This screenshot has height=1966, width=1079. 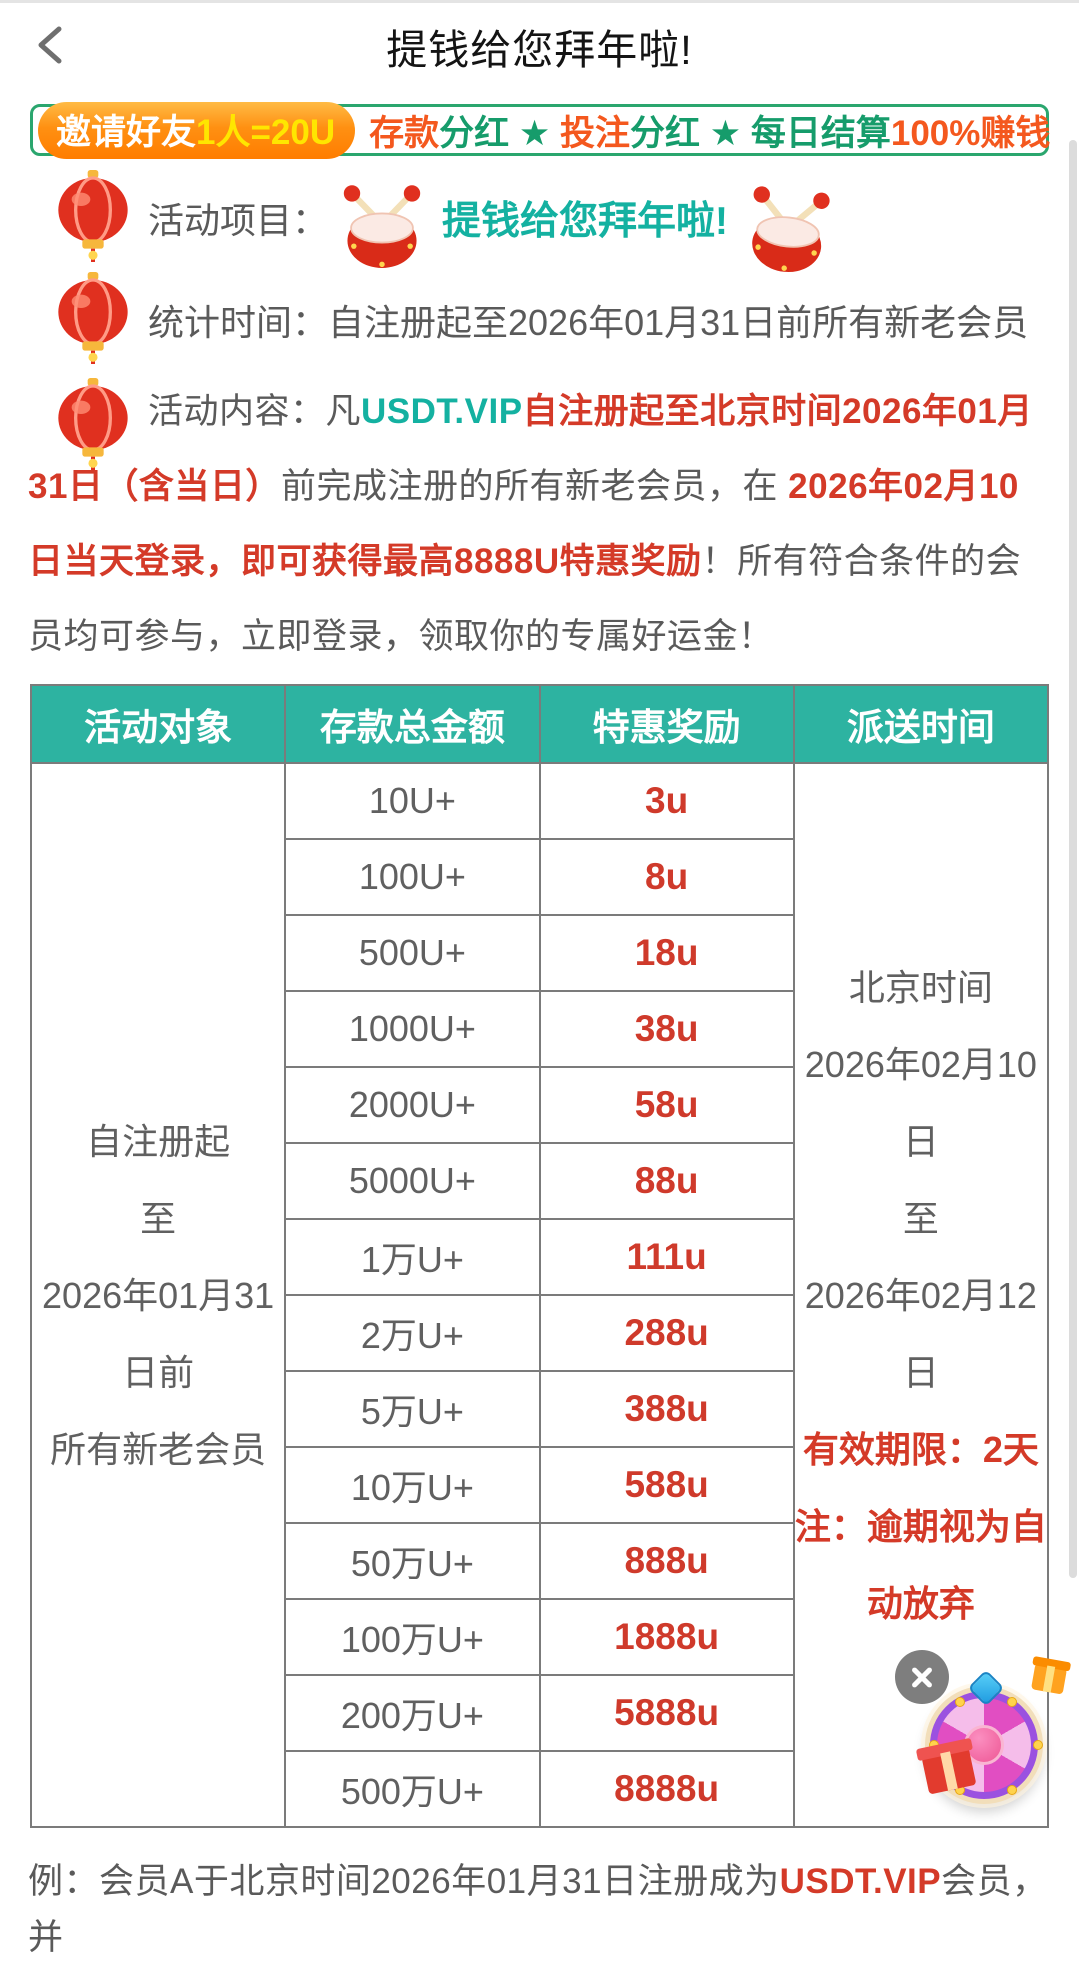 I want to click on col-header-deposit: 存款总金额, so click(x=412, y=724).